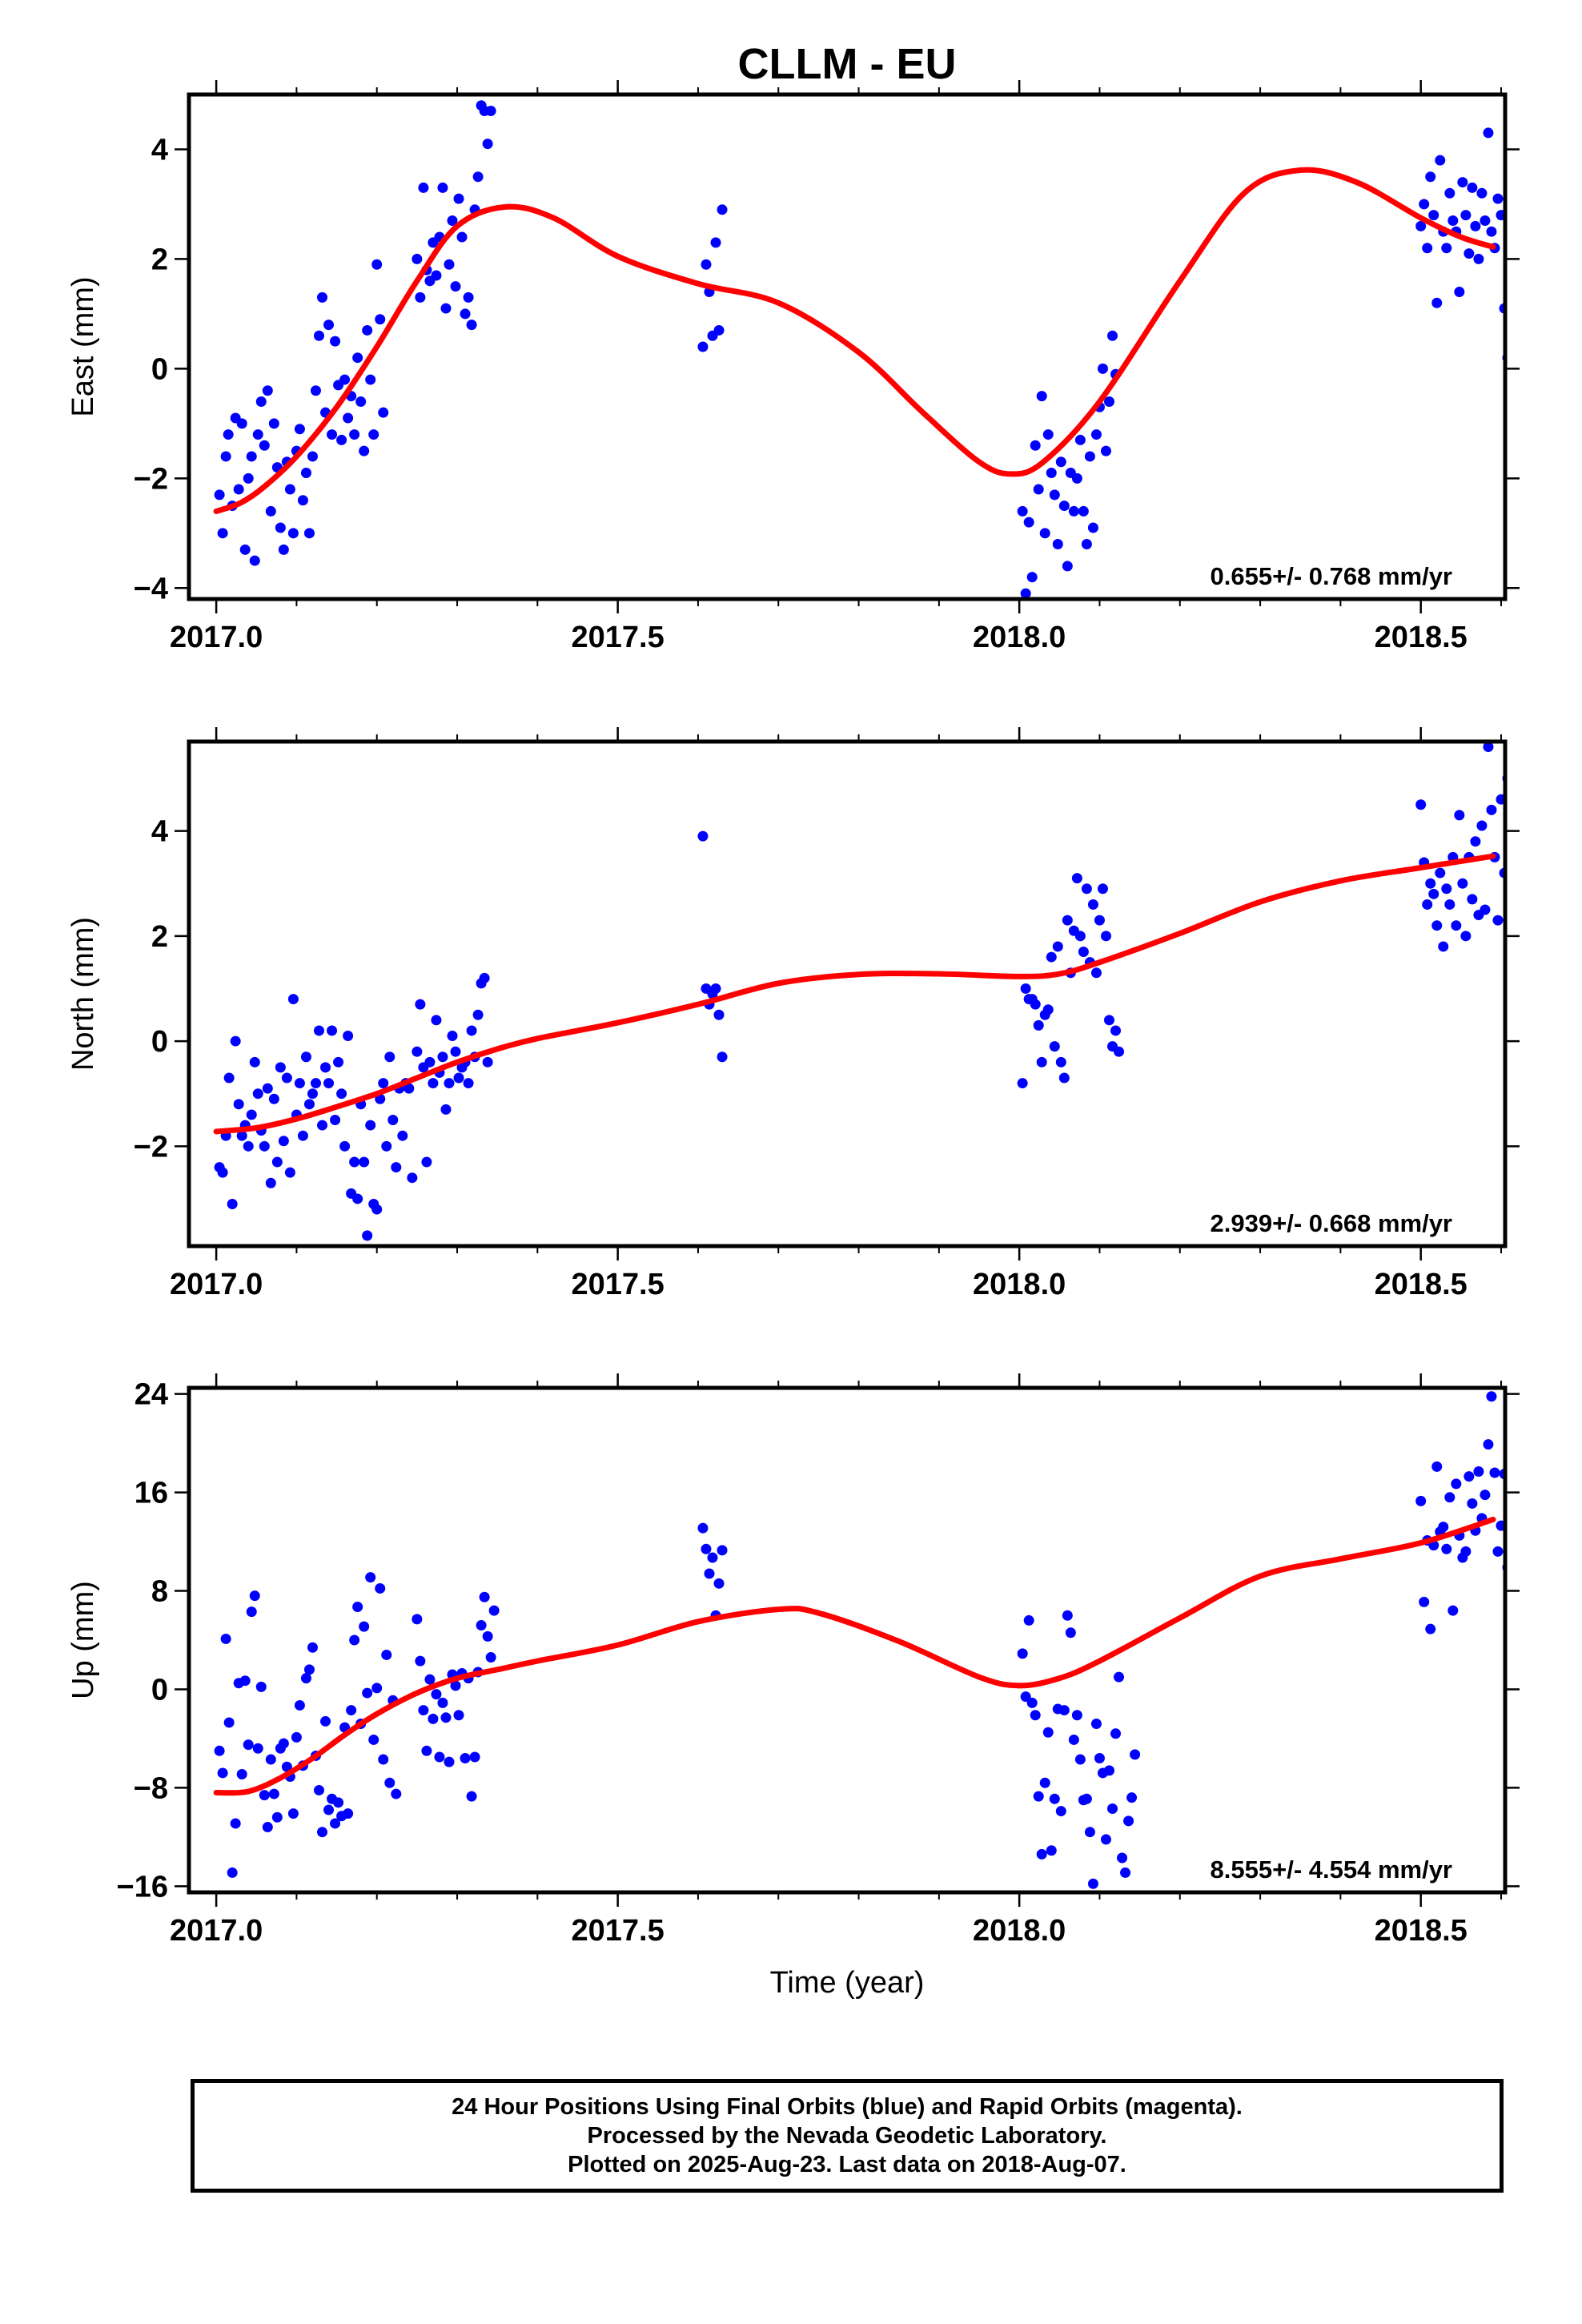 The image size is (1582, 2324). Describe the element at coordinates (159, 369) in the screenshot. I see `y-tick-label: 0` at that location.